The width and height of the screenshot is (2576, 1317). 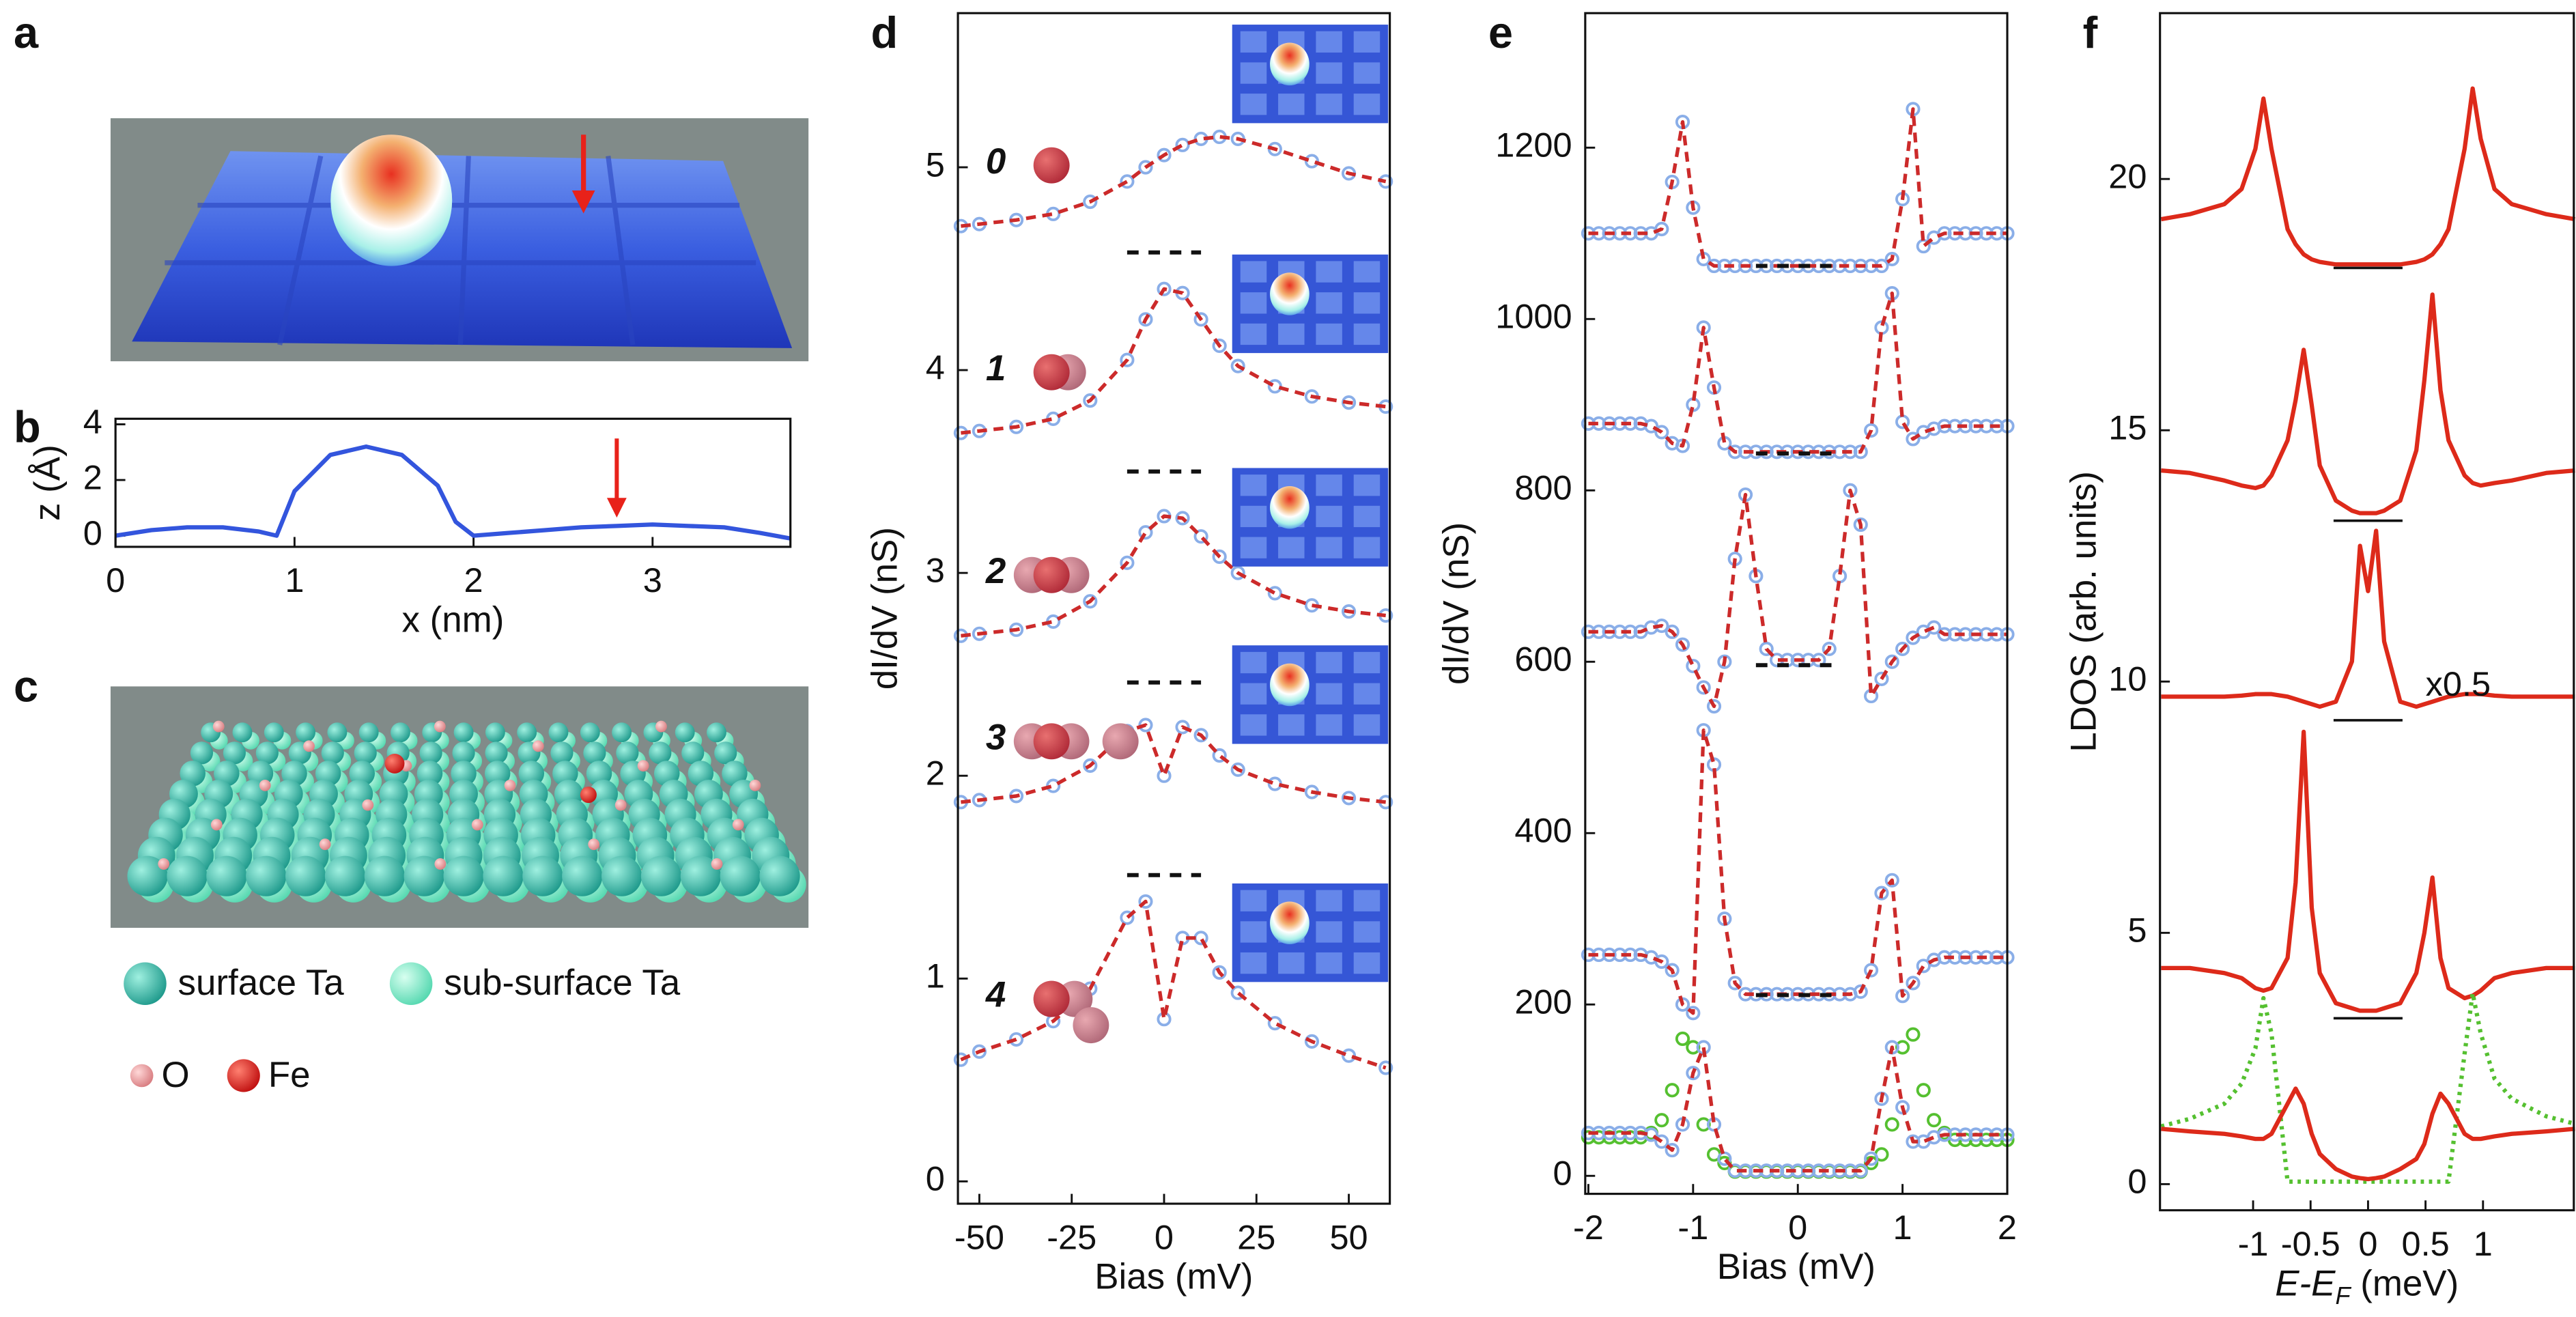 What do you see at coordinates (2367, 1286) in the screenshot?
I see `x-axis-label: E-EF (meV)` at bounding box center [2367, 1286].